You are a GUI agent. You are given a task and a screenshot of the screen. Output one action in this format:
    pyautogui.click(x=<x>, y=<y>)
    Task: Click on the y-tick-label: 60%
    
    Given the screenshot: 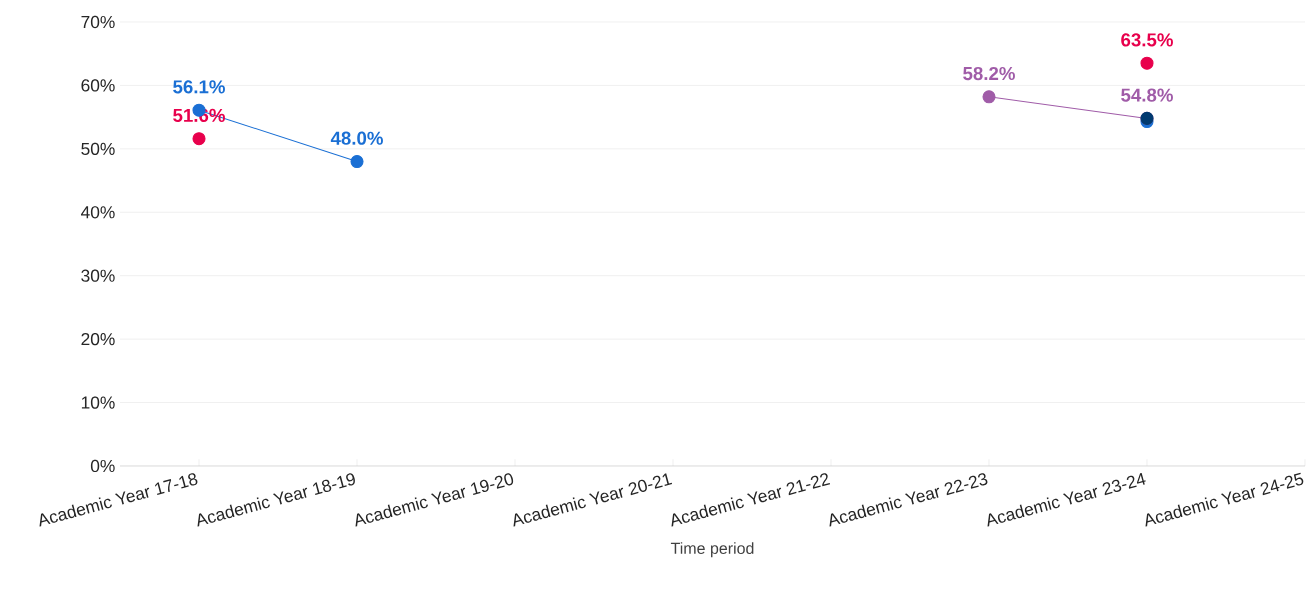 What is the action you would take?
    pyautogui.click(x=98, y=85)
    